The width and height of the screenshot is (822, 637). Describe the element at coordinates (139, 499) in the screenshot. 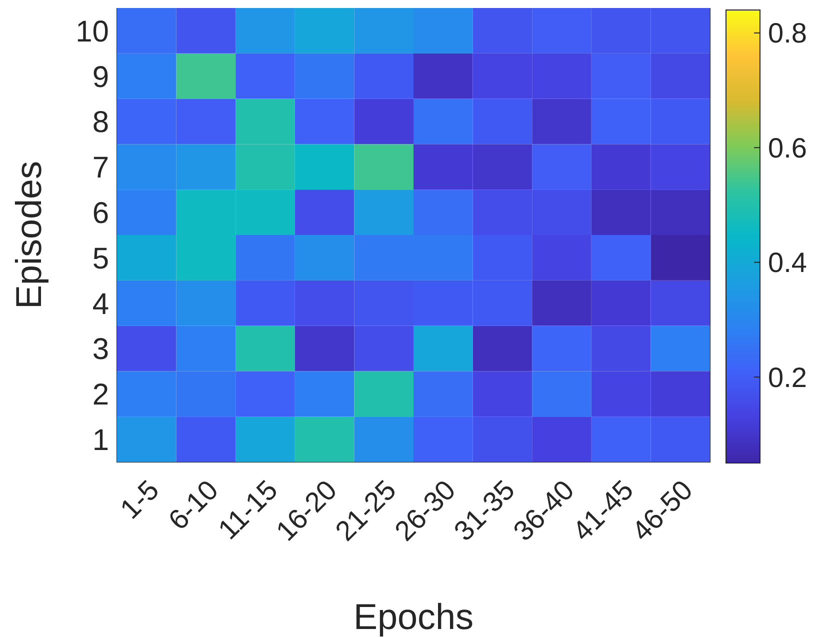

I see `x-tick-label: 1-5` at that location.